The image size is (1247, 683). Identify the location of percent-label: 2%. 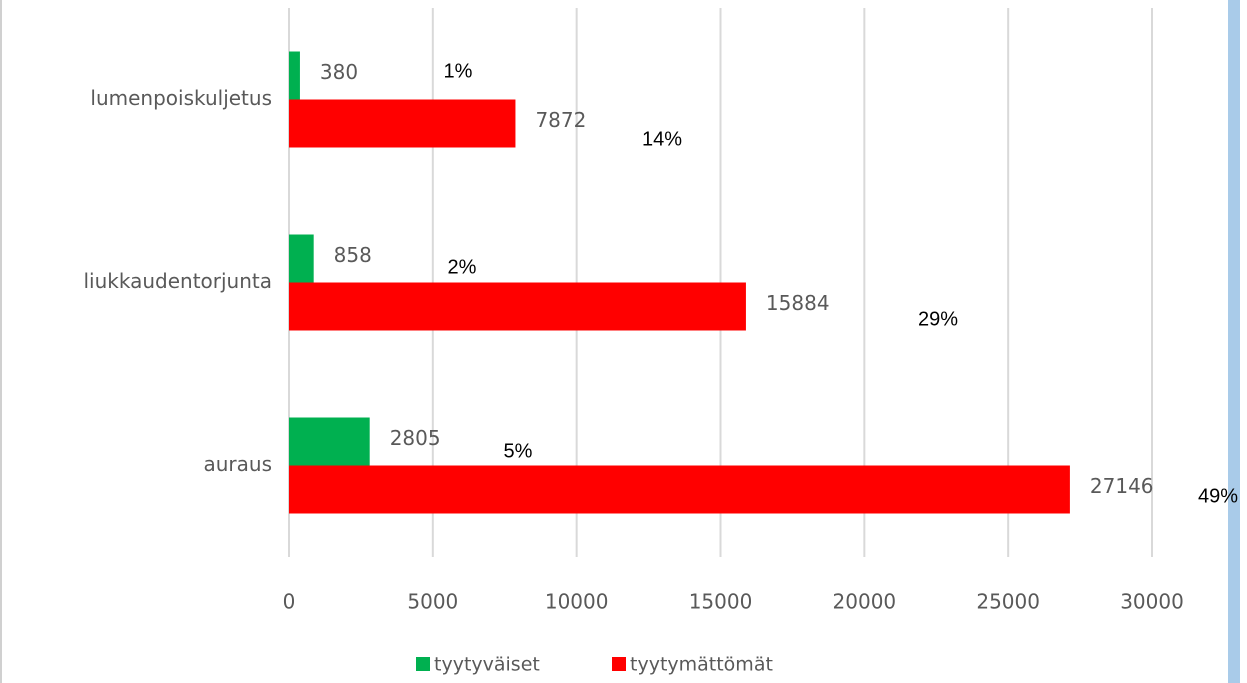
(462, 267).